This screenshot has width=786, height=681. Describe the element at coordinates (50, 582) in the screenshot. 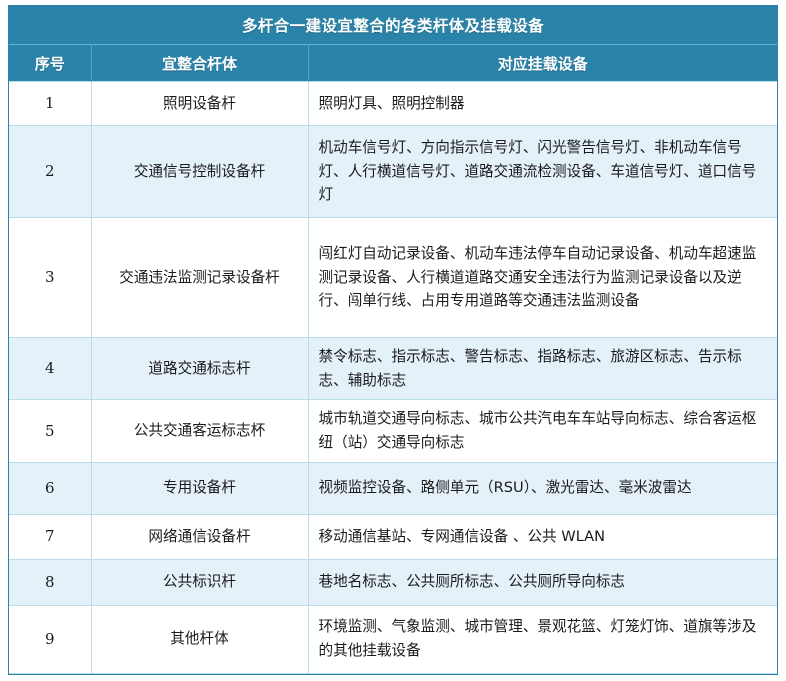

I see `cell-row-number: 8` at that location.